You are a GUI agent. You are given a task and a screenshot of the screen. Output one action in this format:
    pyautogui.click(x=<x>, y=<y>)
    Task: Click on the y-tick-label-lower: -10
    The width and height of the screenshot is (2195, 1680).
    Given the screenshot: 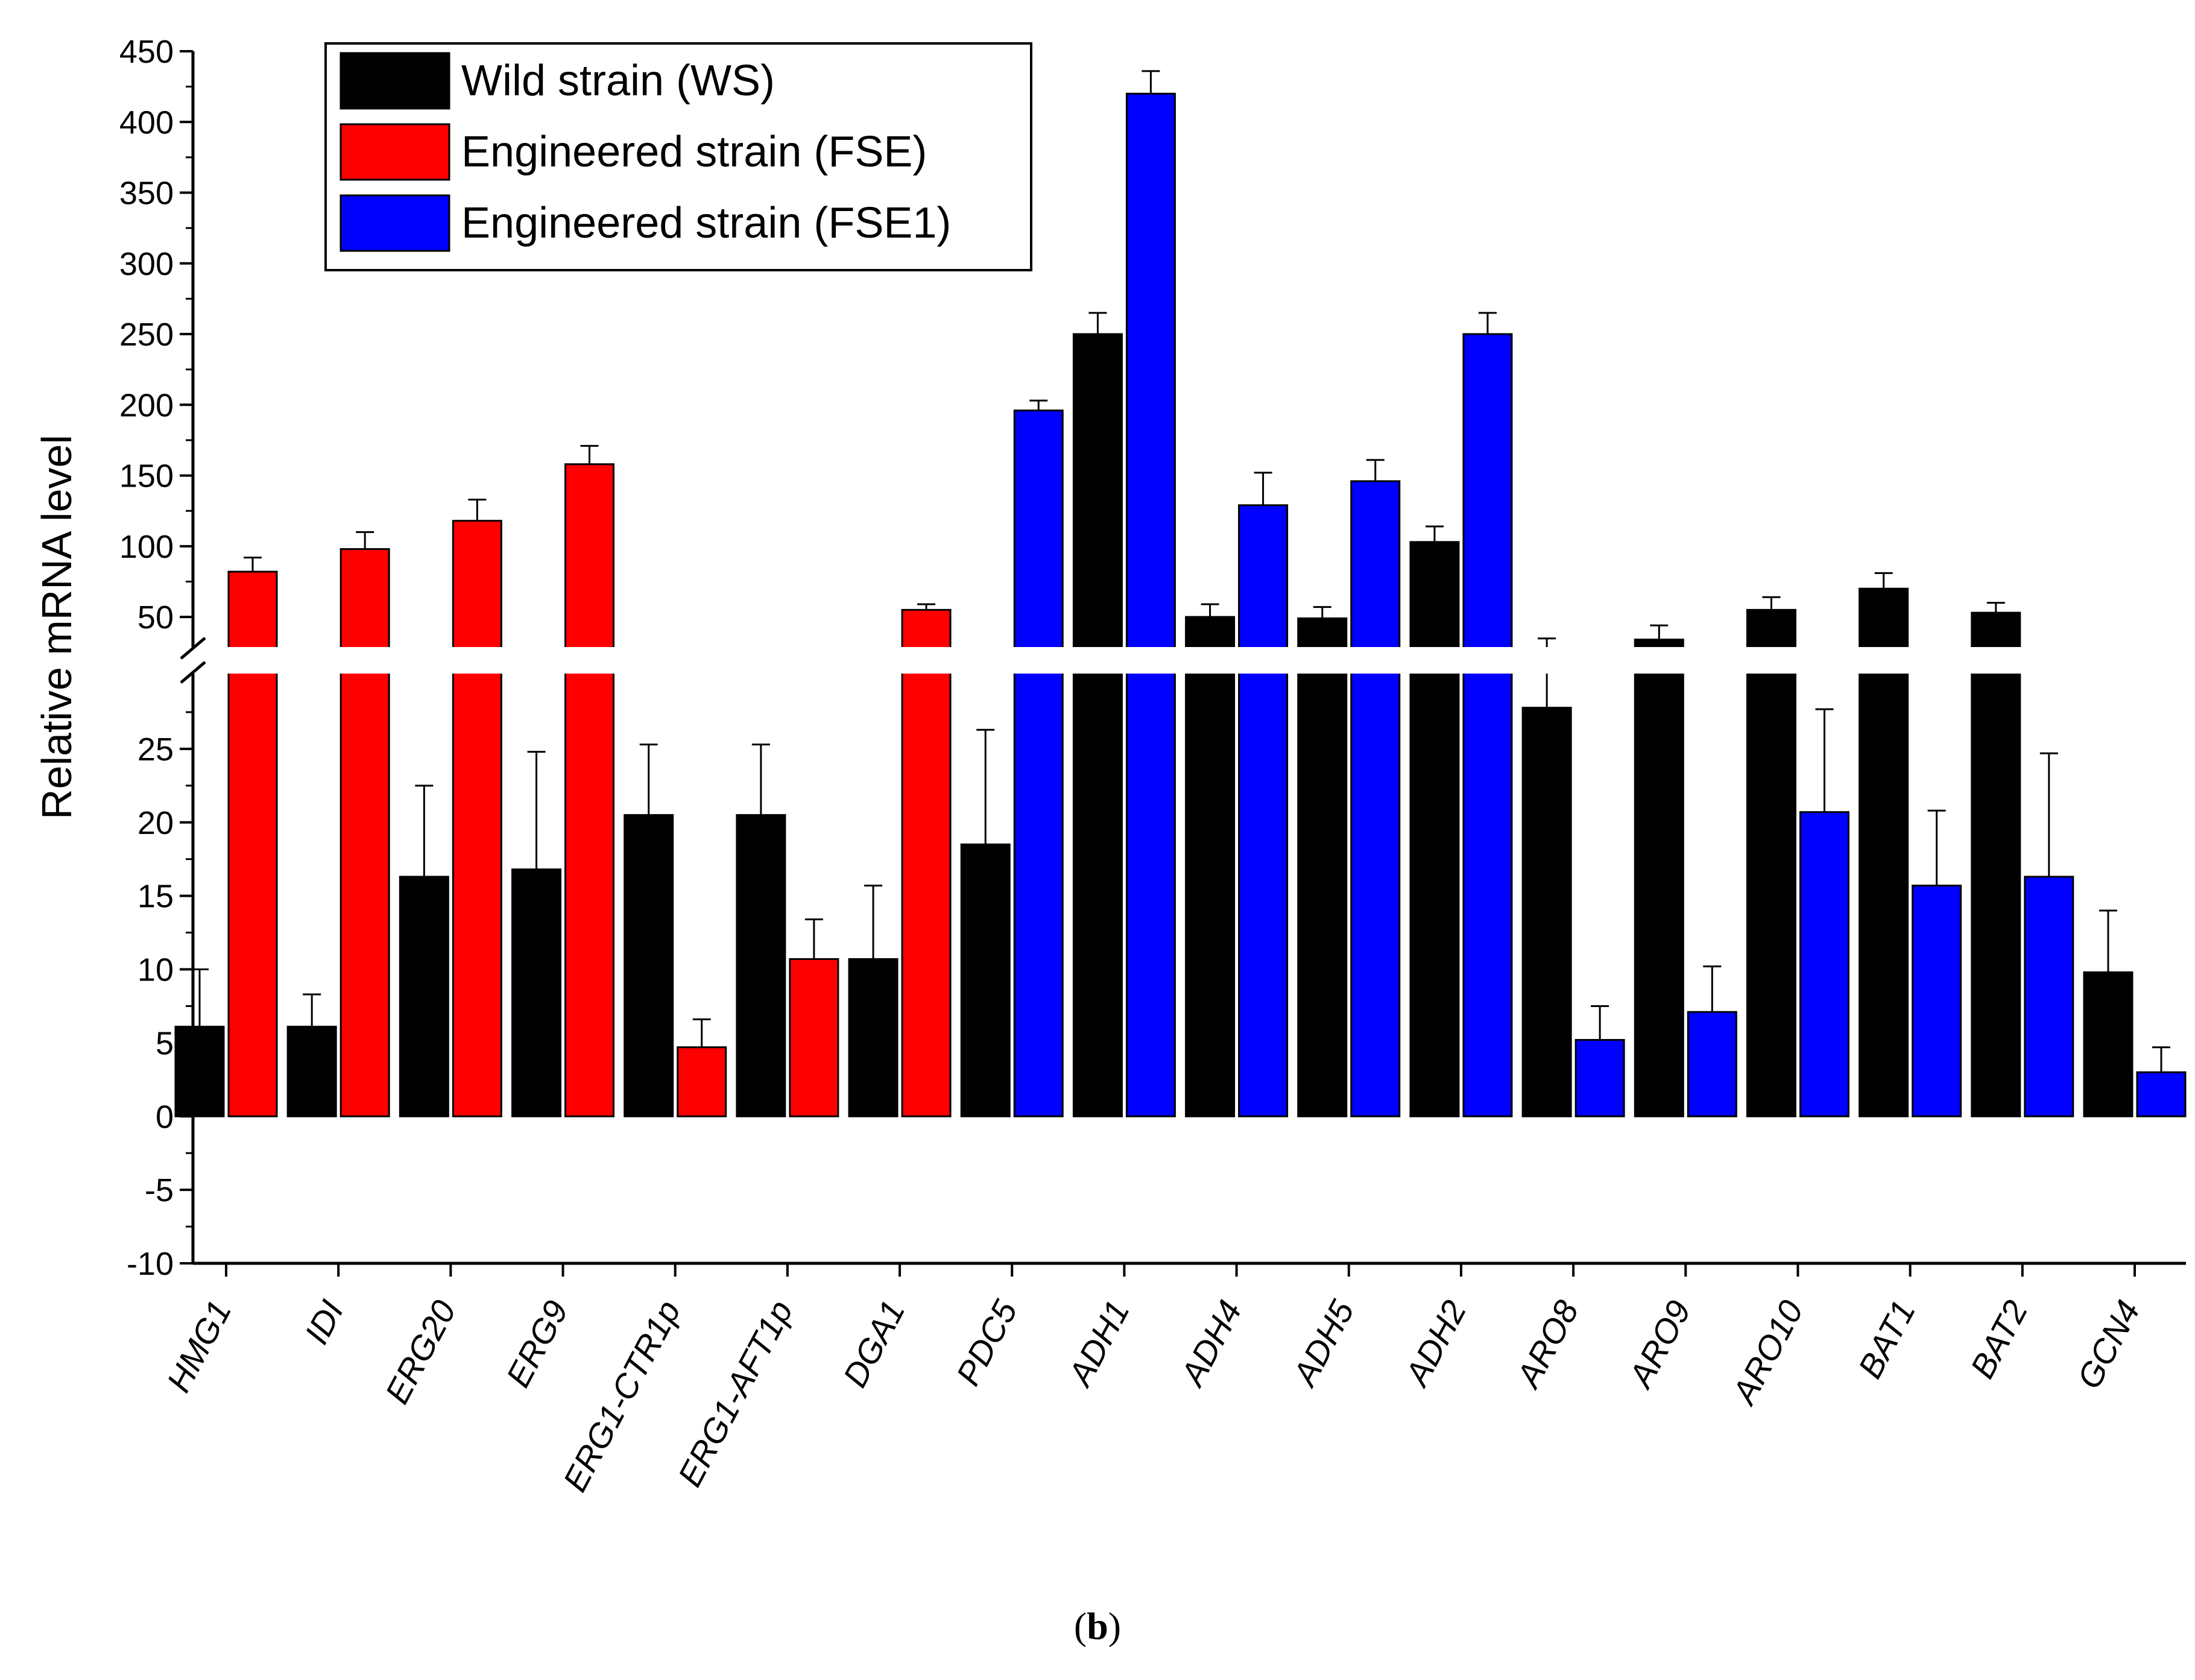 What is the action you would take?
    pyautogui.click(x=150, y=1264)
    